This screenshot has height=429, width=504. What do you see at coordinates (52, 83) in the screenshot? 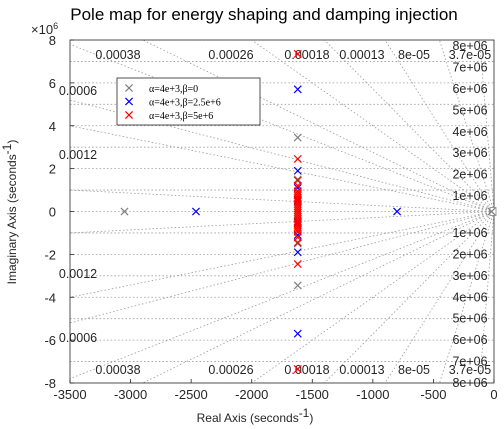
I see `y-tick-label: 6` at bounding box center [52, 83].